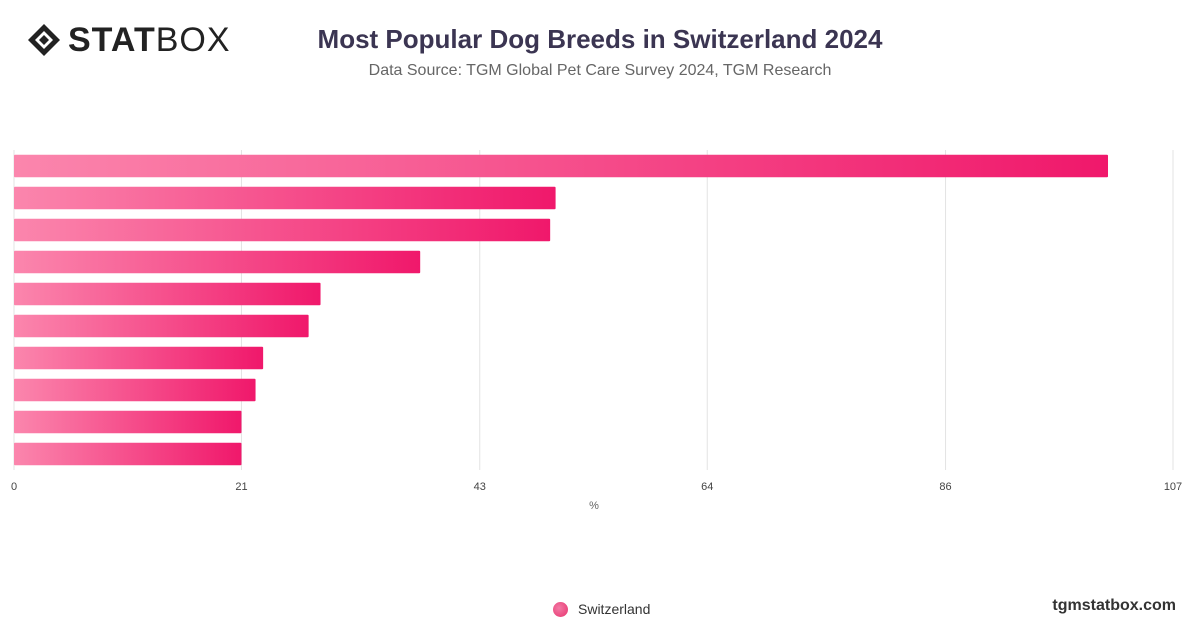  I want to click on legend-label: Switzerland, so click(614, 609).